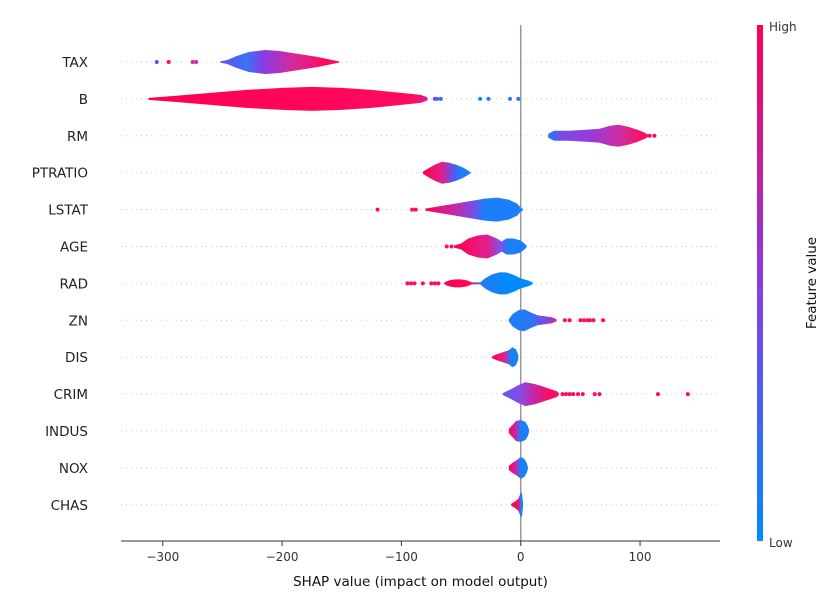 The image size is (840, 600). I want to click on feature-label: INDUS, so click(66, 432).